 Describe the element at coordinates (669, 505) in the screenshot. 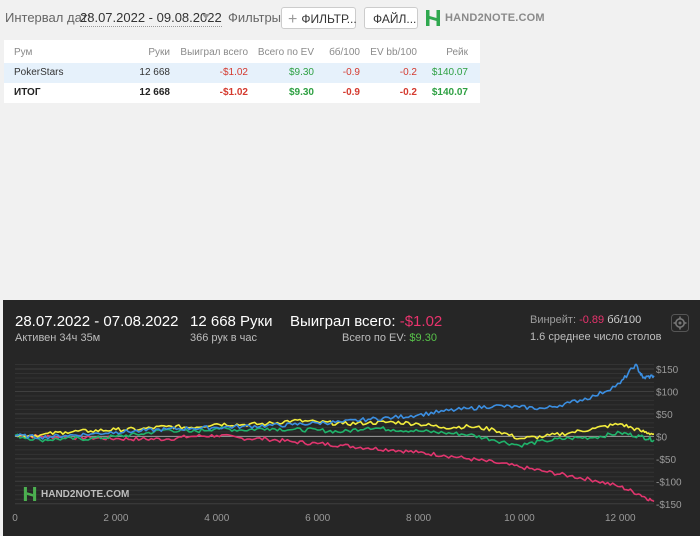

I see `y-tick-label: -$150` at that location.